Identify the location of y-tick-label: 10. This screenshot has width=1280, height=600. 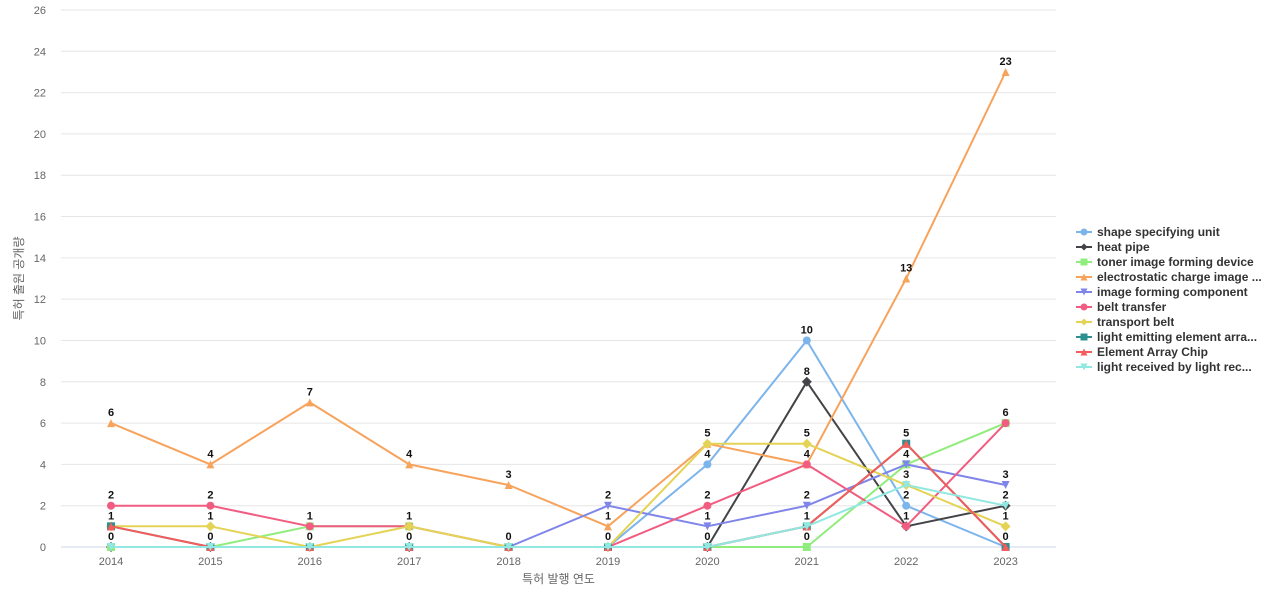
(40, 341).